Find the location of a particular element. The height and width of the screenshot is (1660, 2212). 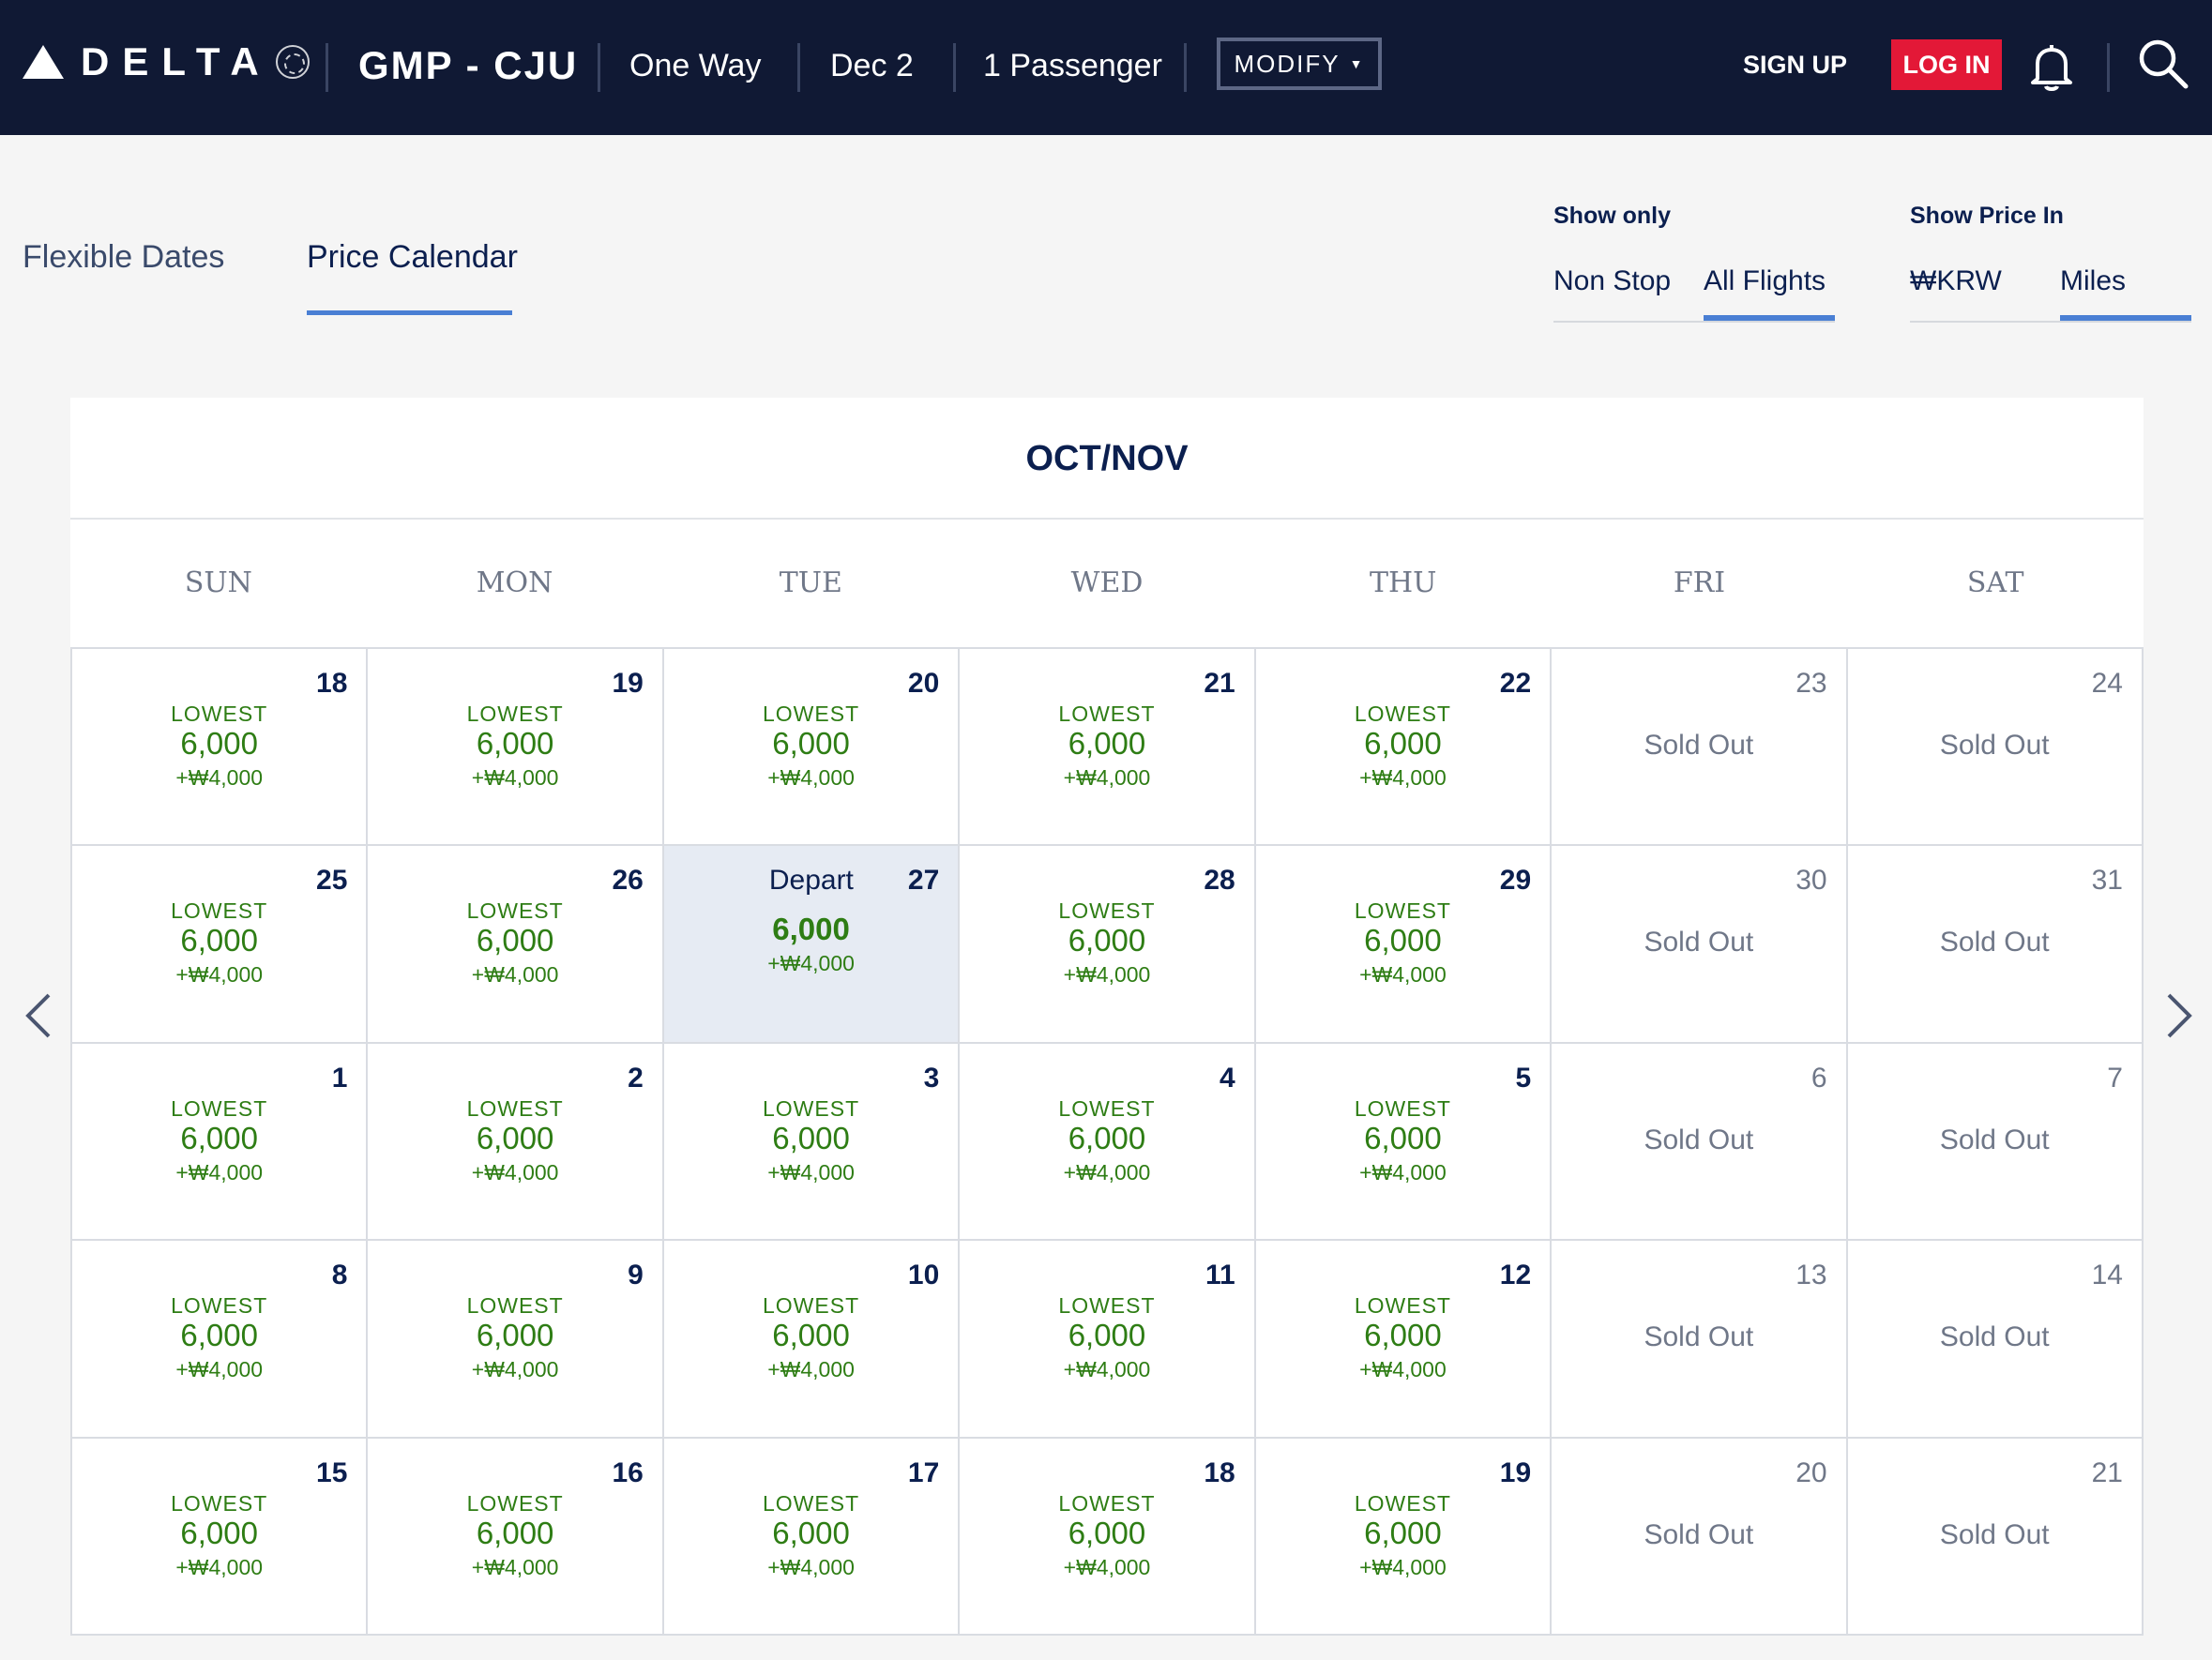

day-number: 24 is located at coordinates (2107, 683).